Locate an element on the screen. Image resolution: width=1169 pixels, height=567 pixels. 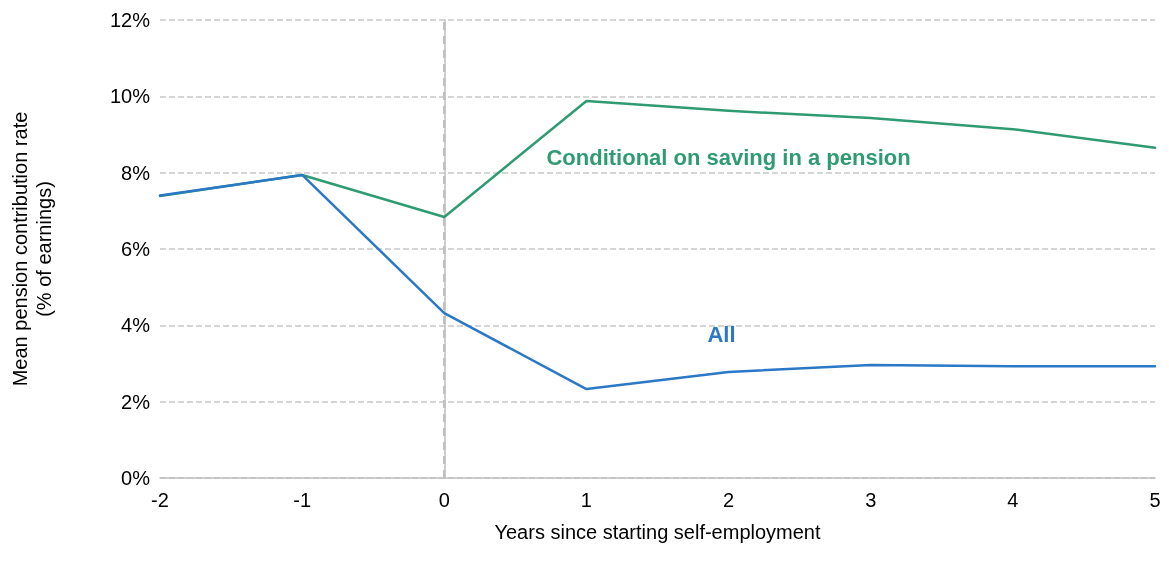
x-tick-label: 5 is located at coordinates (1155, 500).